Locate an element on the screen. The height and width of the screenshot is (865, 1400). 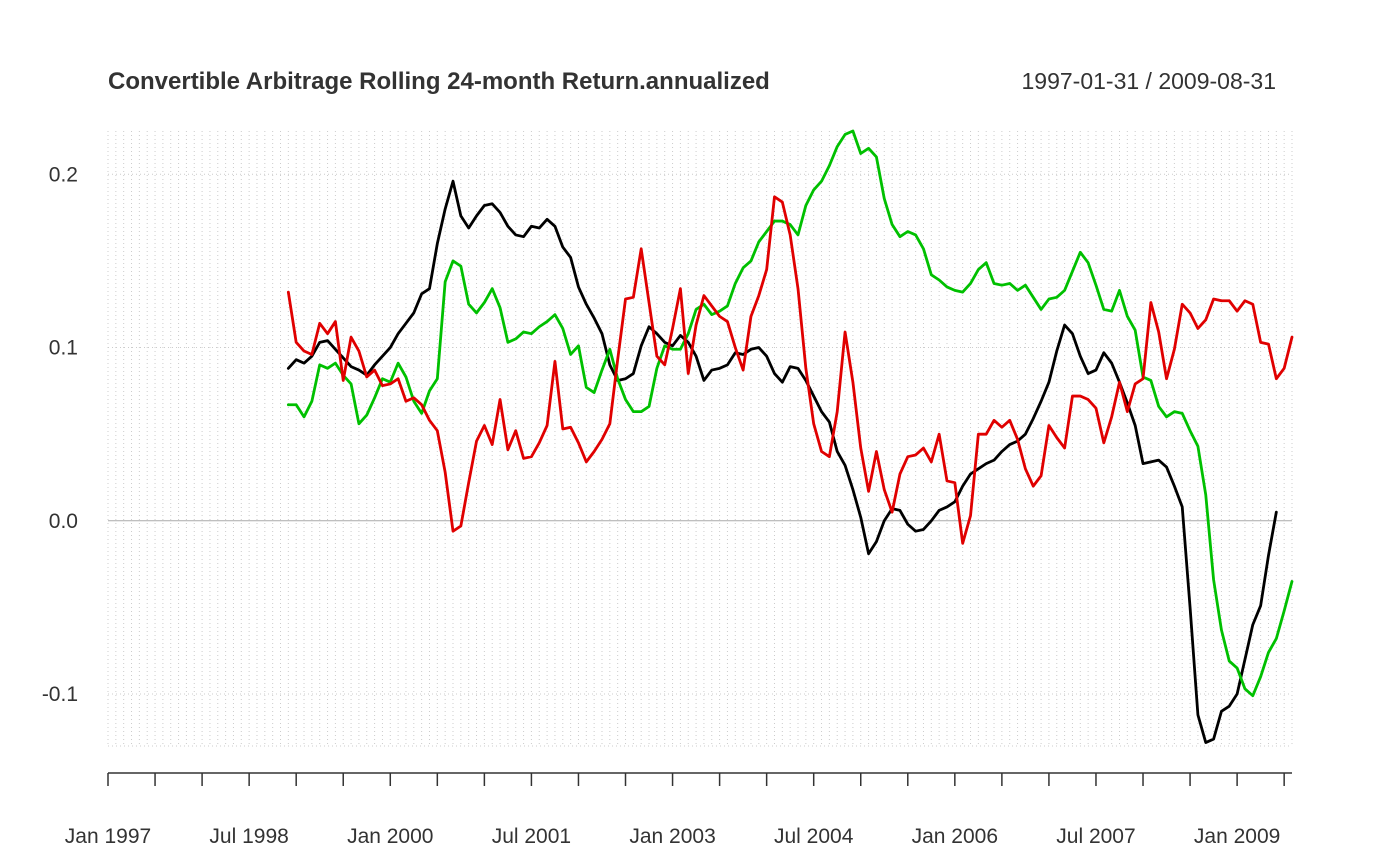
x-tick-label: Jan 1997 is located at coordinates (108, 836).